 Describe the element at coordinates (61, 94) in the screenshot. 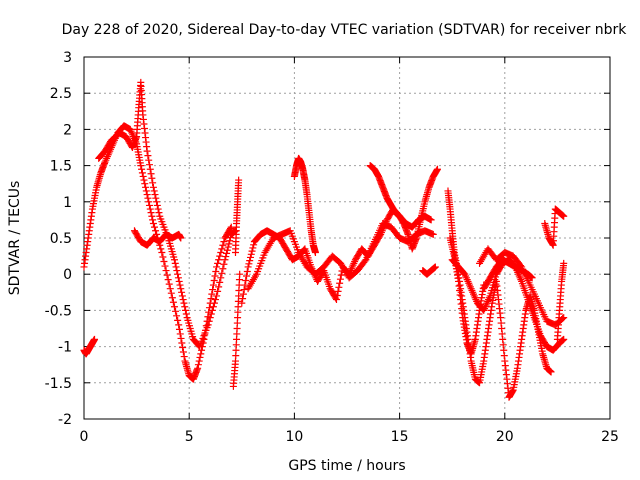

I see `y-tick-label: 2.5` at that location.